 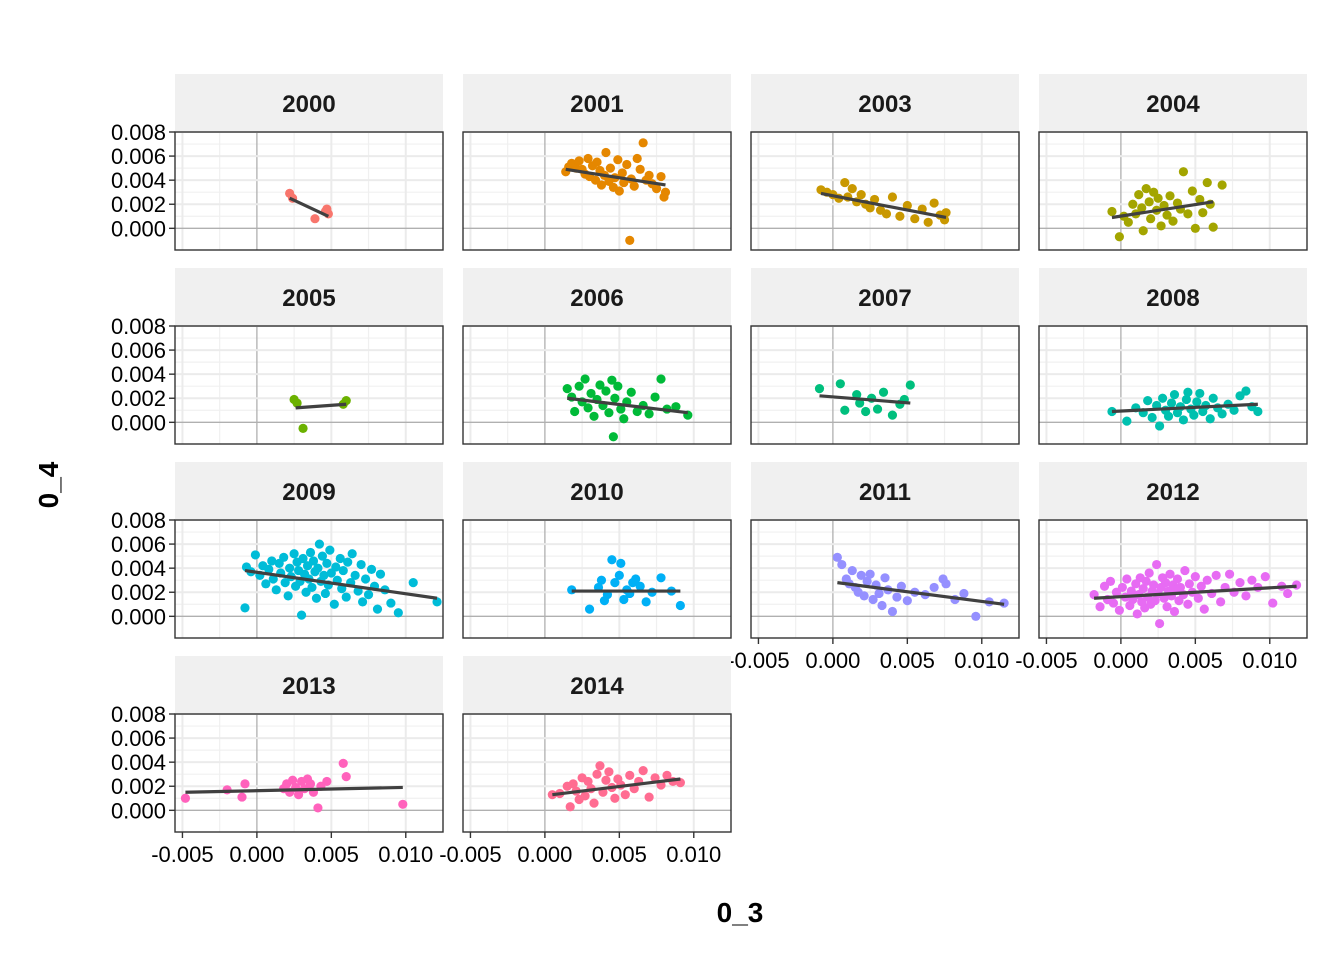 I want to click on facet-strip-label: 2004, so click(x=1173, y=104).